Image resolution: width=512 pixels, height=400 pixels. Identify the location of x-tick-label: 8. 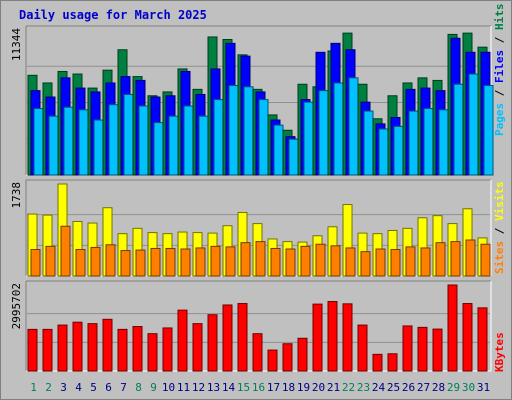
(138, 387).